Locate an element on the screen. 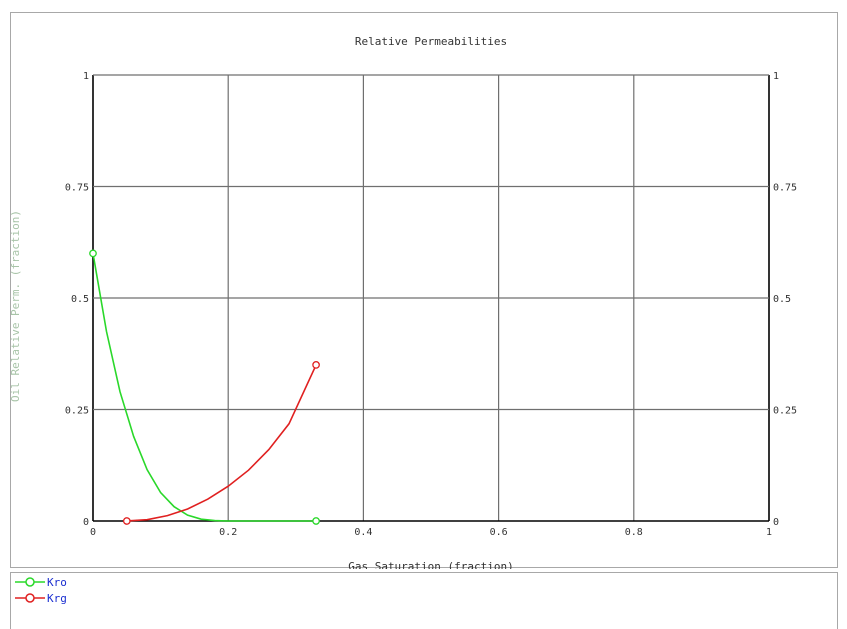 The height and width of the screenshot is (629, 847). right-y-tick-label: 0.25 is located at coordinates (785, 411).